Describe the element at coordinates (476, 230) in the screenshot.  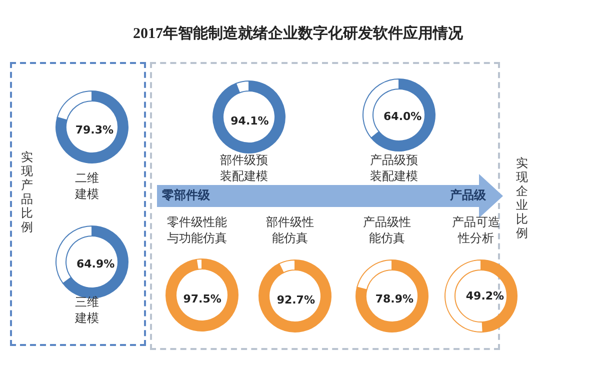
I see `chart-title: 产品可造性分析` at that location.